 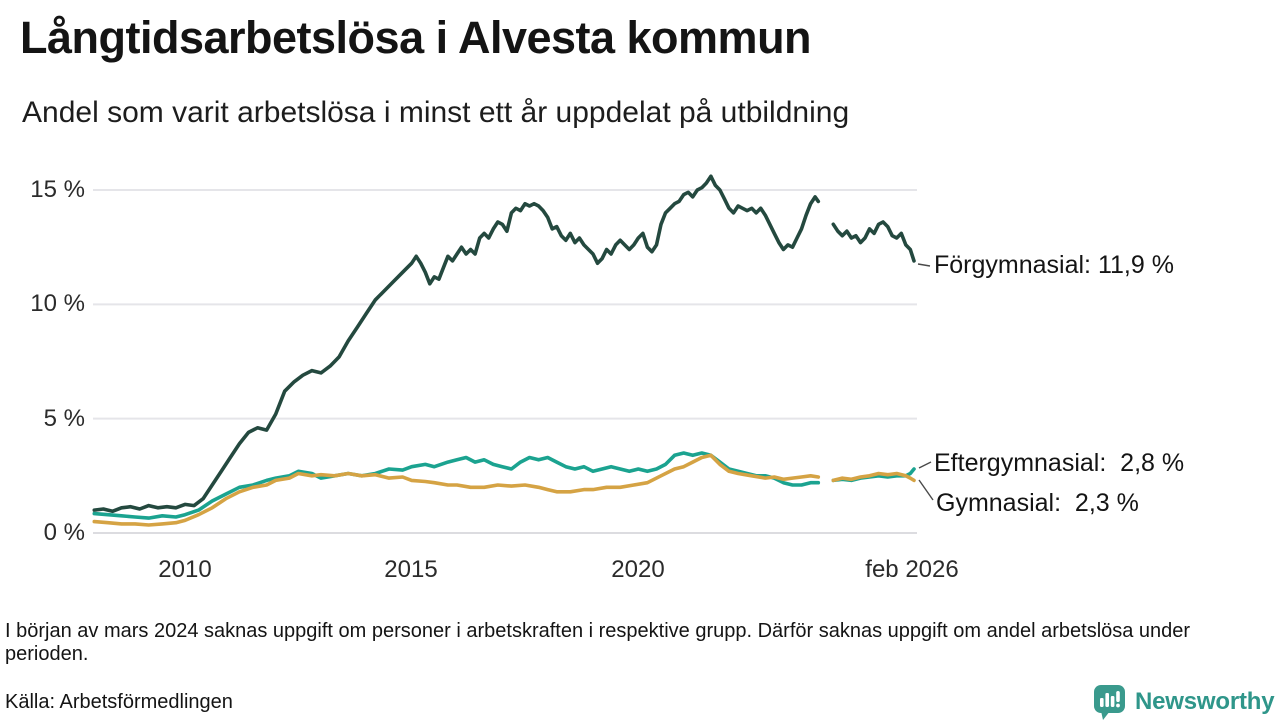 I want to click on x-tick-2020: 2020, so click(x=638, y=569).